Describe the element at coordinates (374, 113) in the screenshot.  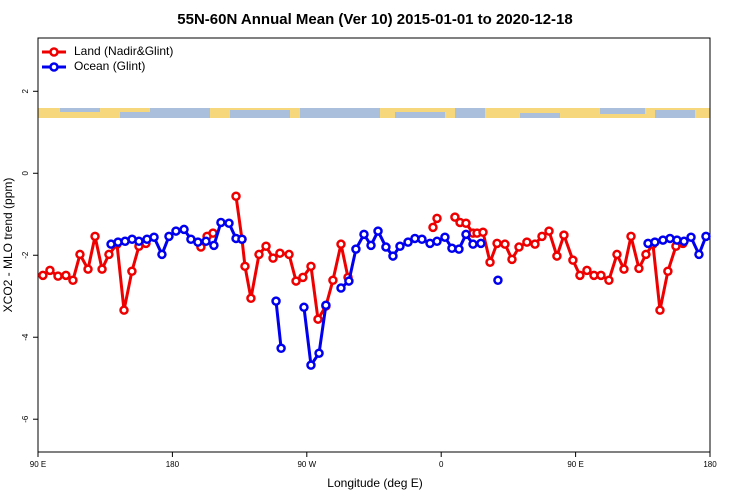
I see `land-mask-strip` at that location.